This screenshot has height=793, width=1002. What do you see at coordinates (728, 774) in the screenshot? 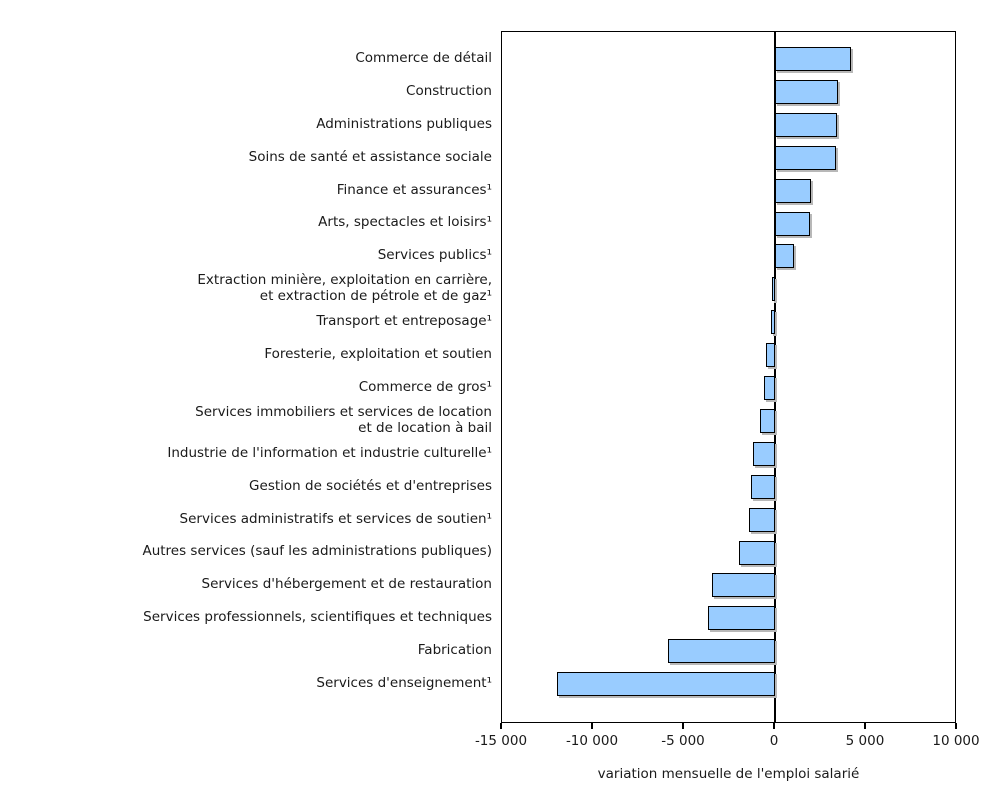
I see `x-axis-title: variation mensuelle de l'emploi salarié` at bounding box center [728, 774].